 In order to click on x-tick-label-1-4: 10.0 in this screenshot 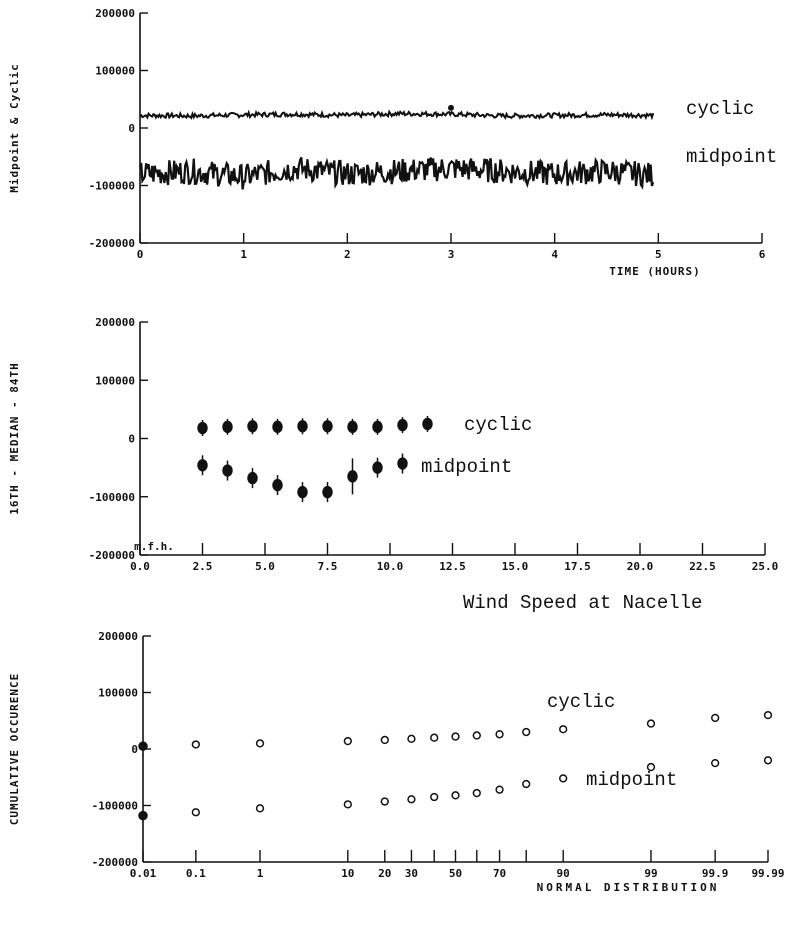, I will do `click(390, 566)`.